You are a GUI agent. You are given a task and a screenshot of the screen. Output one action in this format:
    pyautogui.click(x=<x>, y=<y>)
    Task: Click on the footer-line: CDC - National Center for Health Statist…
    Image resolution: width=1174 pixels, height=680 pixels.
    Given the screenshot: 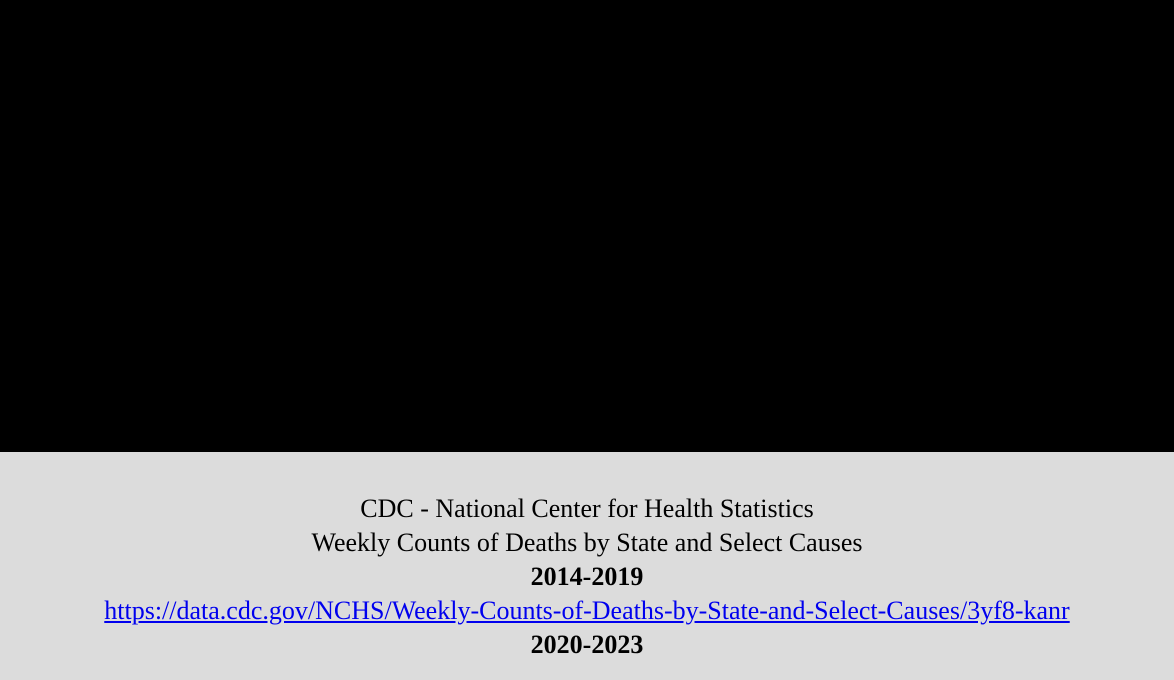 What is the action you would take?
    pyautogui.click(x=587, y=509)
    